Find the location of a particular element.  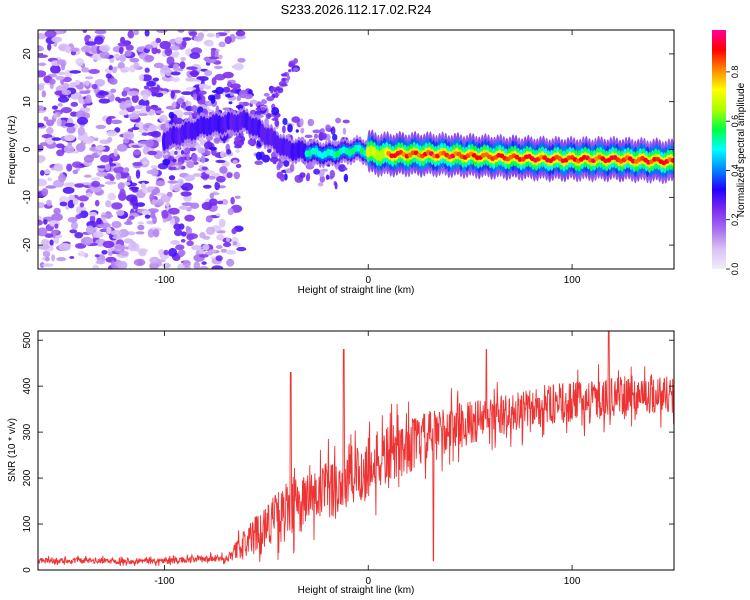

spectrogram-streak-blob is located at coordinates (284, 75).